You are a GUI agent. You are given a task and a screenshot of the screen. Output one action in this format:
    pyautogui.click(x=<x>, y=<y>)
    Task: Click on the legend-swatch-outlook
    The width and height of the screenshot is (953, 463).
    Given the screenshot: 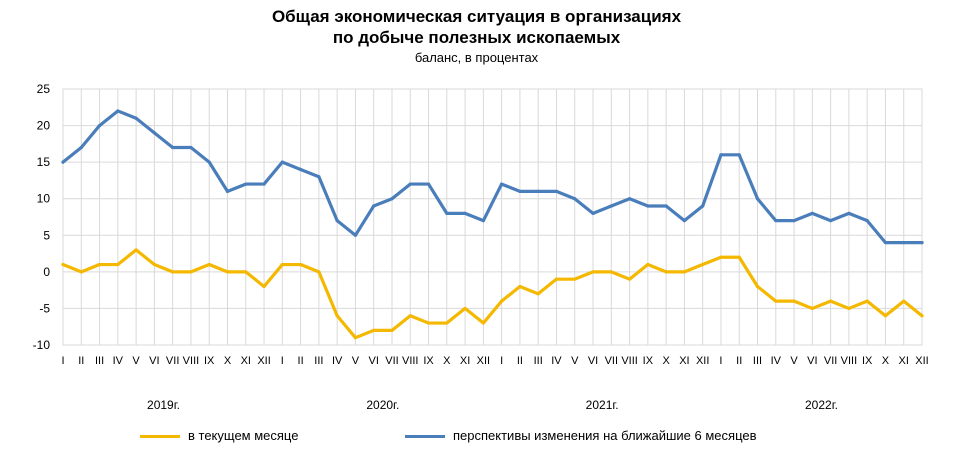 What is the action you would take?
    pyautogui.click(x=425, y=437)
    